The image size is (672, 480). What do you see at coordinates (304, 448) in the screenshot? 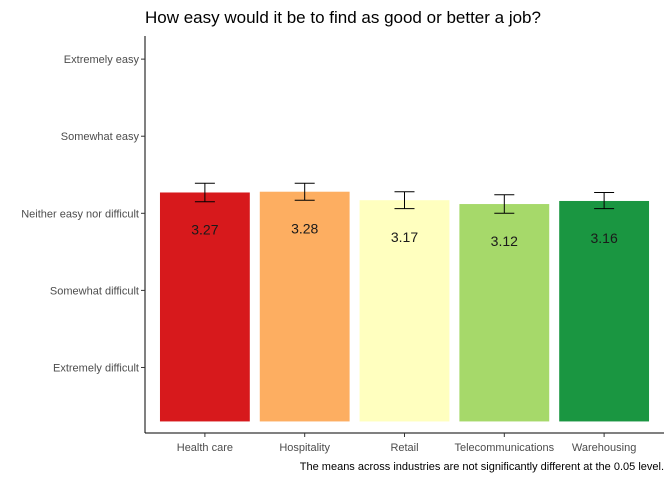
I see `x-tick-label: Hospitality` at bounding box center [304, 448].